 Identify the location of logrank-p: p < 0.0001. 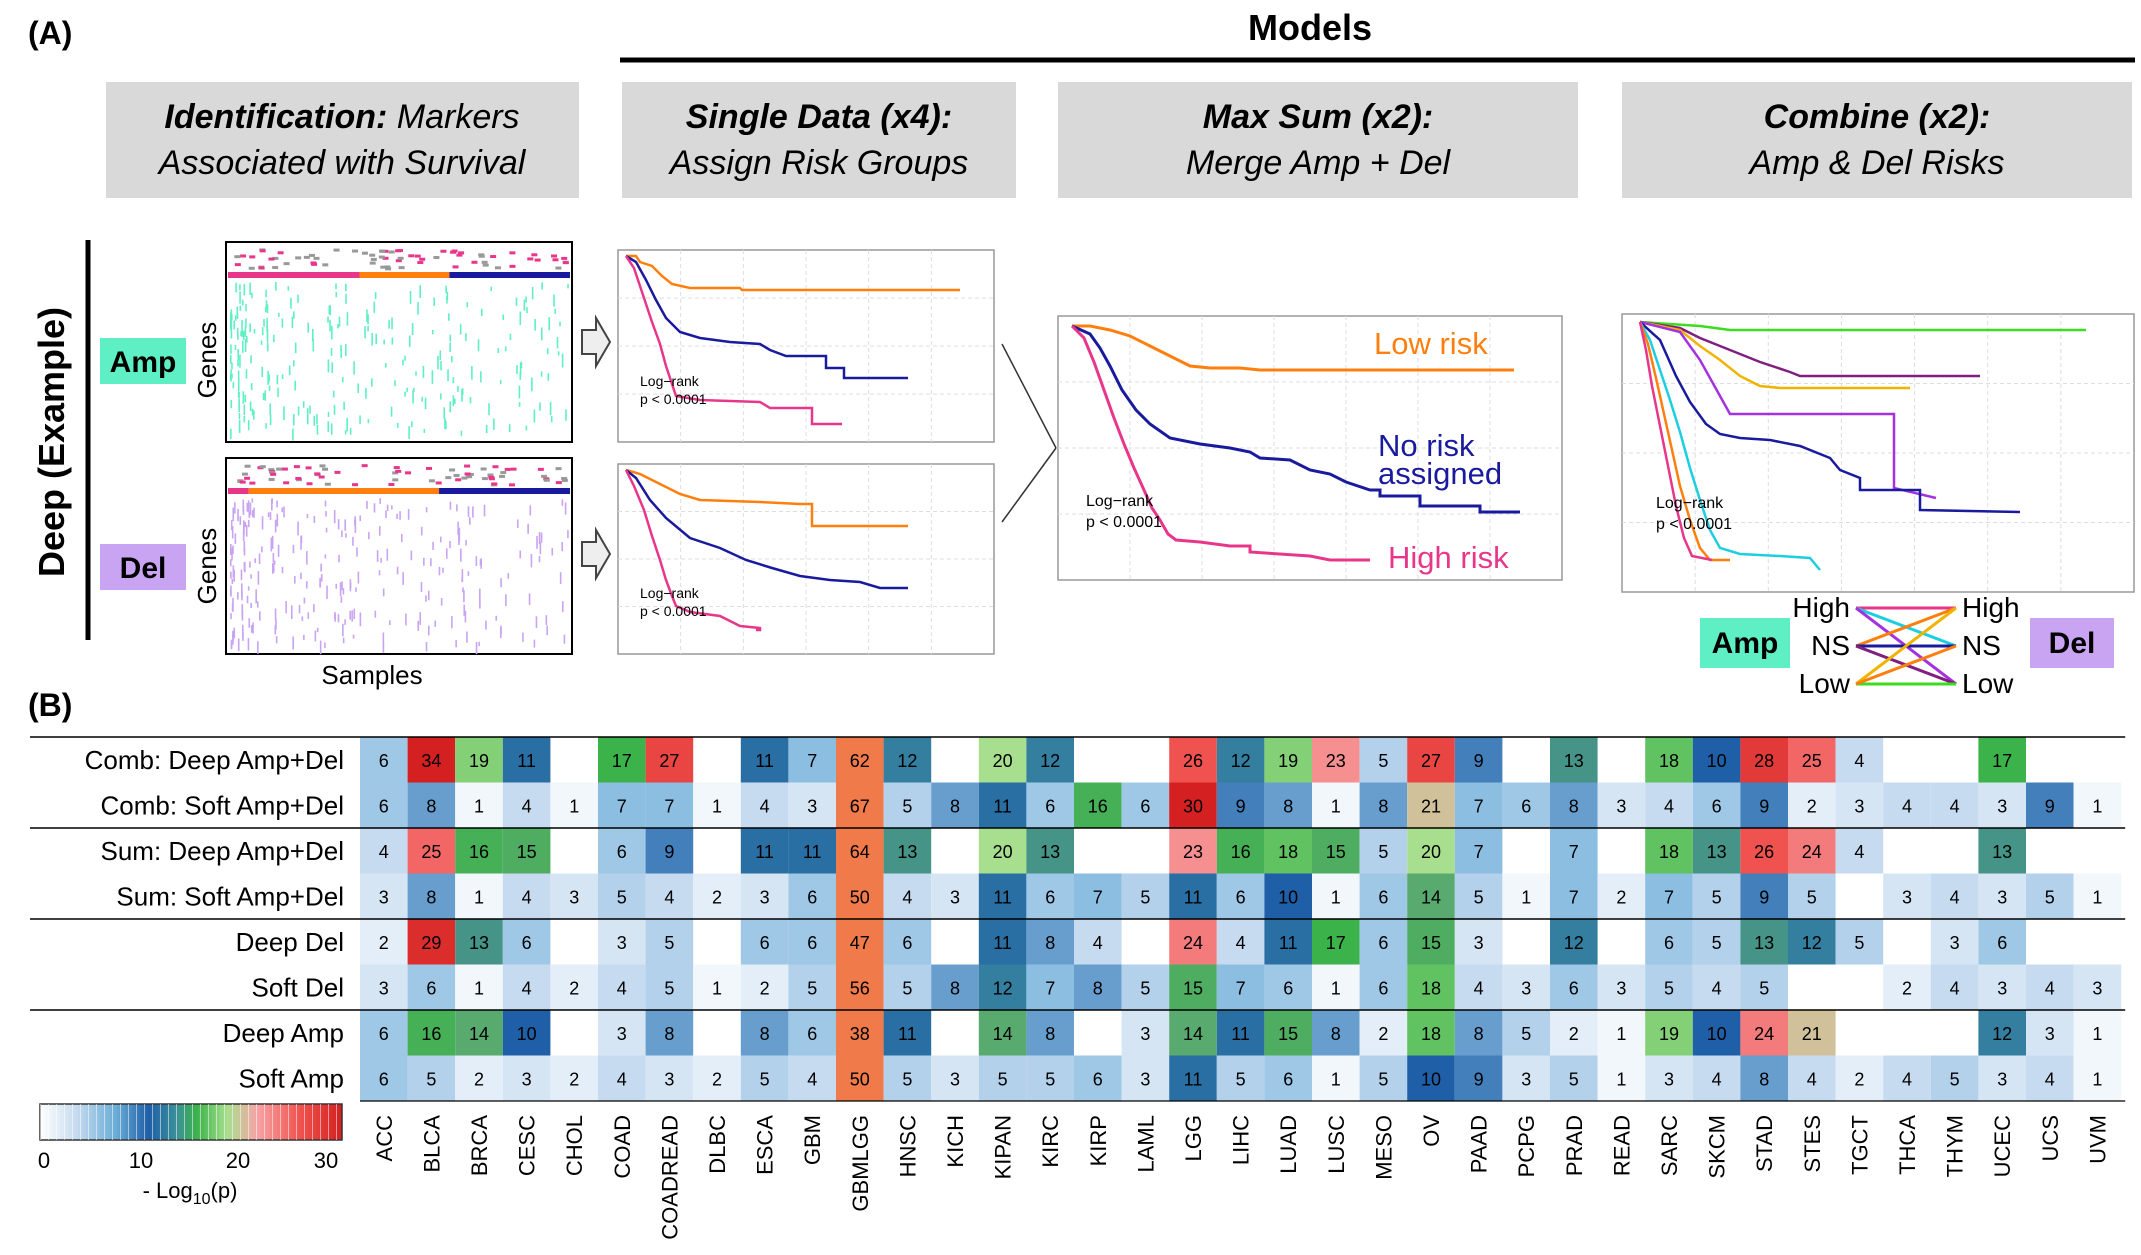
(673, 399).